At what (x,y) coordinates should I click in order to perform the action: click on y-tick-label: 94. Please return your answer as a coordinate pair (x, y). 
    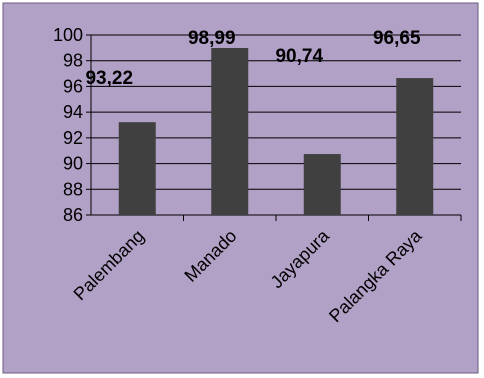
    Looking at the image, I should click on (73, 112).